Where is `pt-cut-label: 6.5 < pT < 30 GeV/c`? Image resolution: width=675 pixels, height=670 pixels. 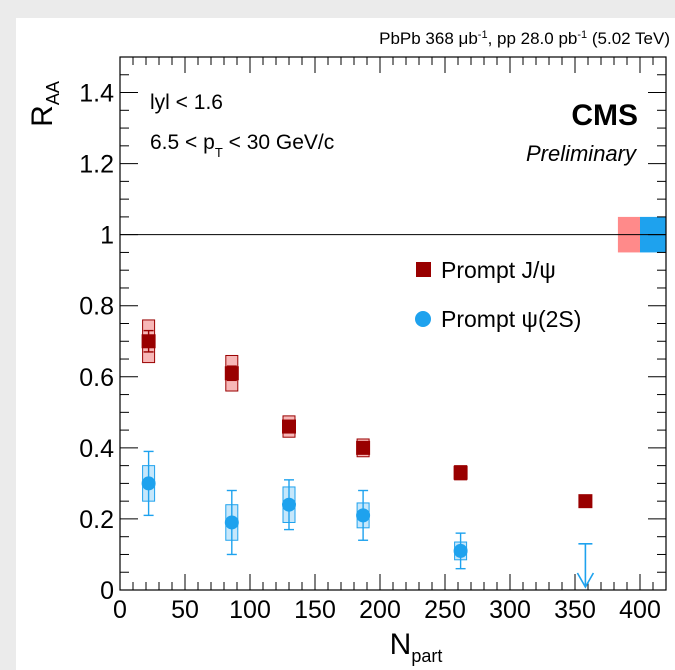
pt-cut-label: 6.5 < pT < 30 GeV/c is located at coordinates (242, 145).